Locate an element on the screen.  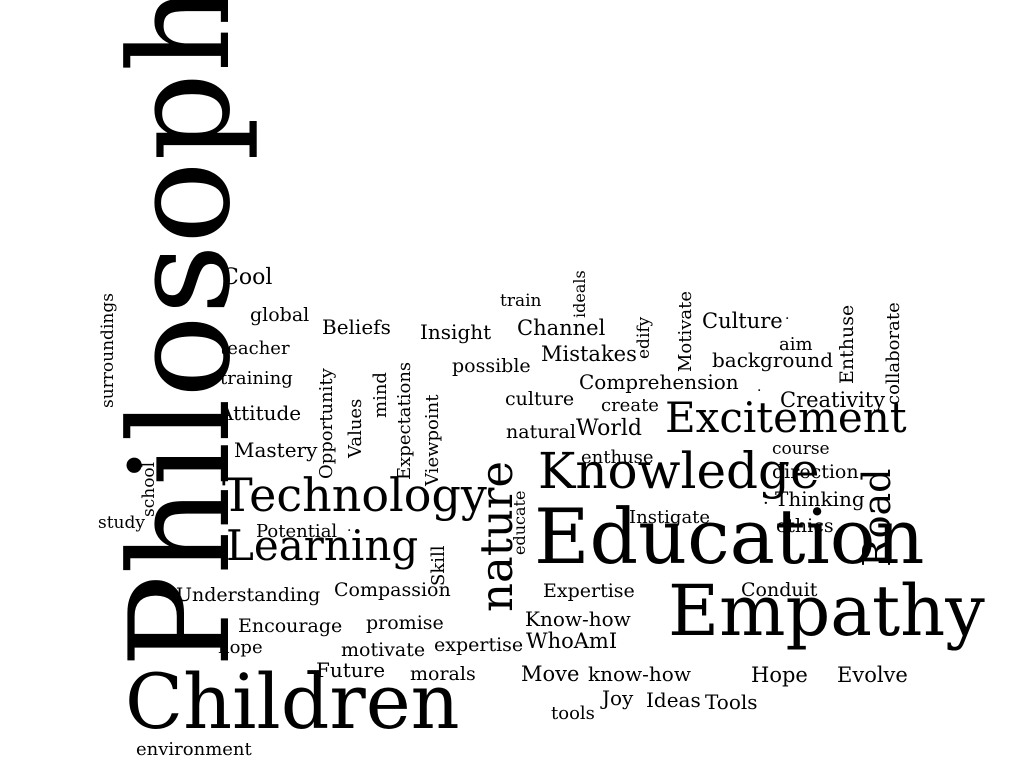
word-creativity: Creativity is located at coordinates (833, 400).